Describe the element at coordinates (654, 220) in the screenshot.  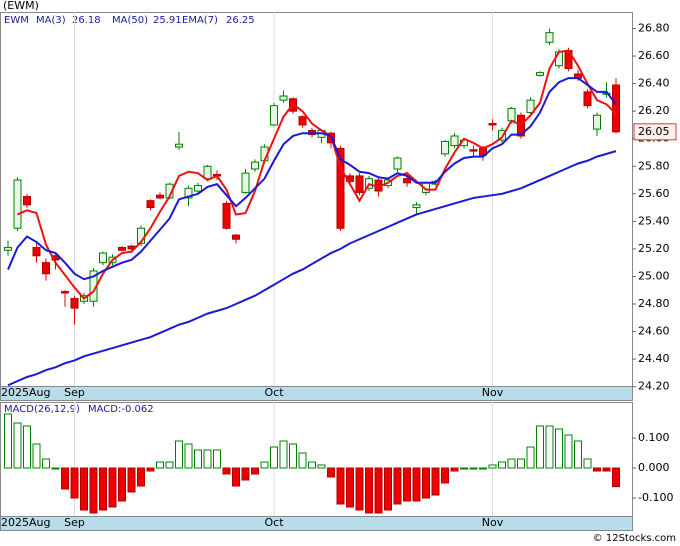
I see `y-tick-label: 25.40` at that location.